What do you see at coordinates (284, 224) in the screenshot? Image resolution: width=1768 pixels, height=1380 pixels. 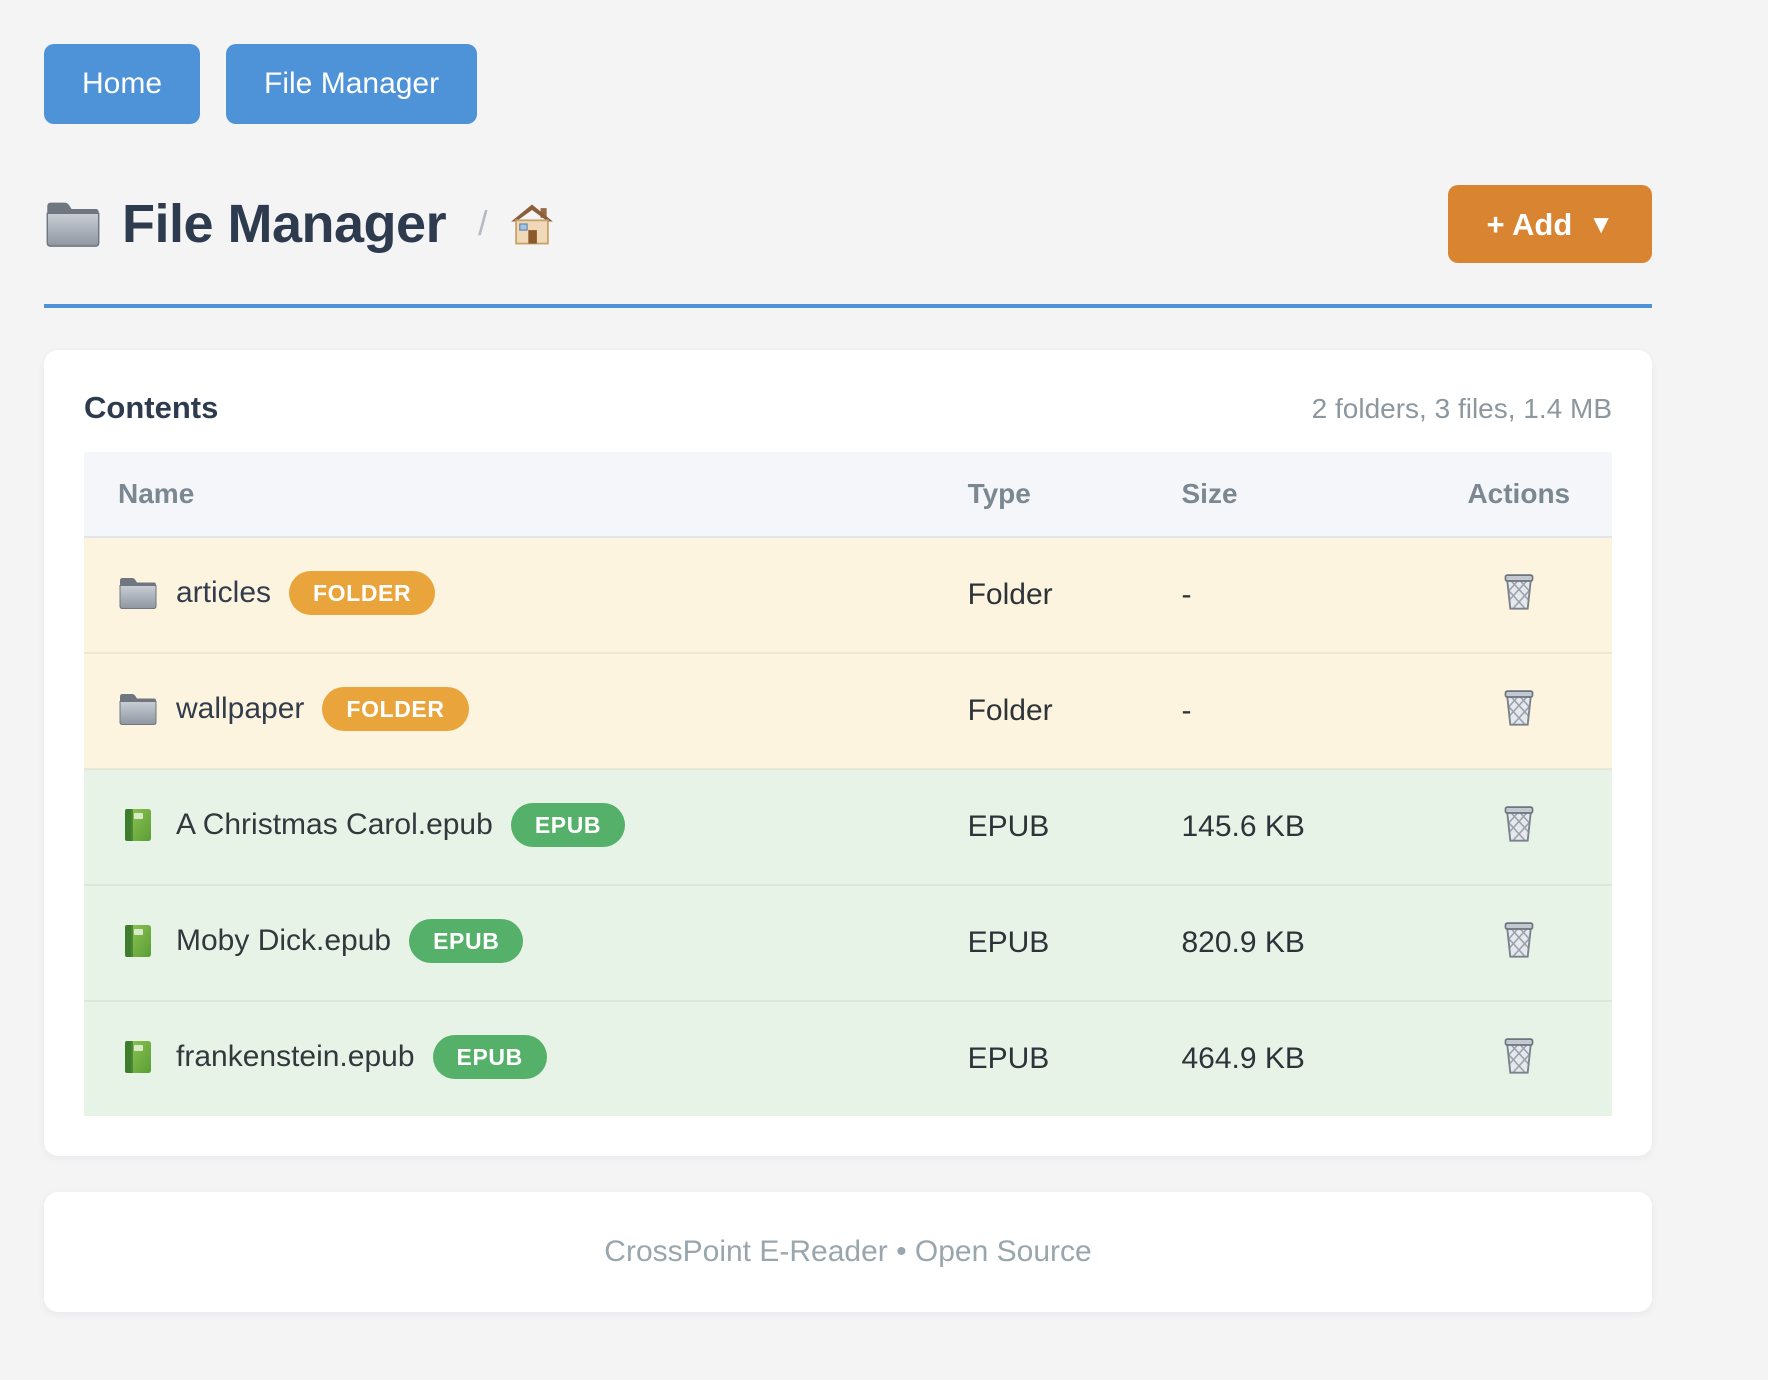 I see `page-title: File Manager` at bounding box center [284, 224].